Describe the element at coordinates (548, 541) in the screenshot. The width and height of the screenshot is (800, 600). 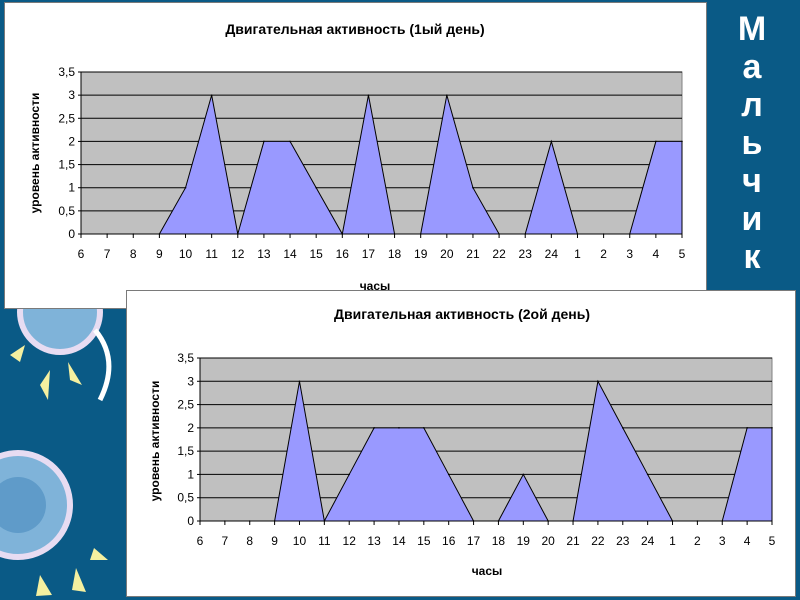
I see `x-tick-label: 20` at that location.